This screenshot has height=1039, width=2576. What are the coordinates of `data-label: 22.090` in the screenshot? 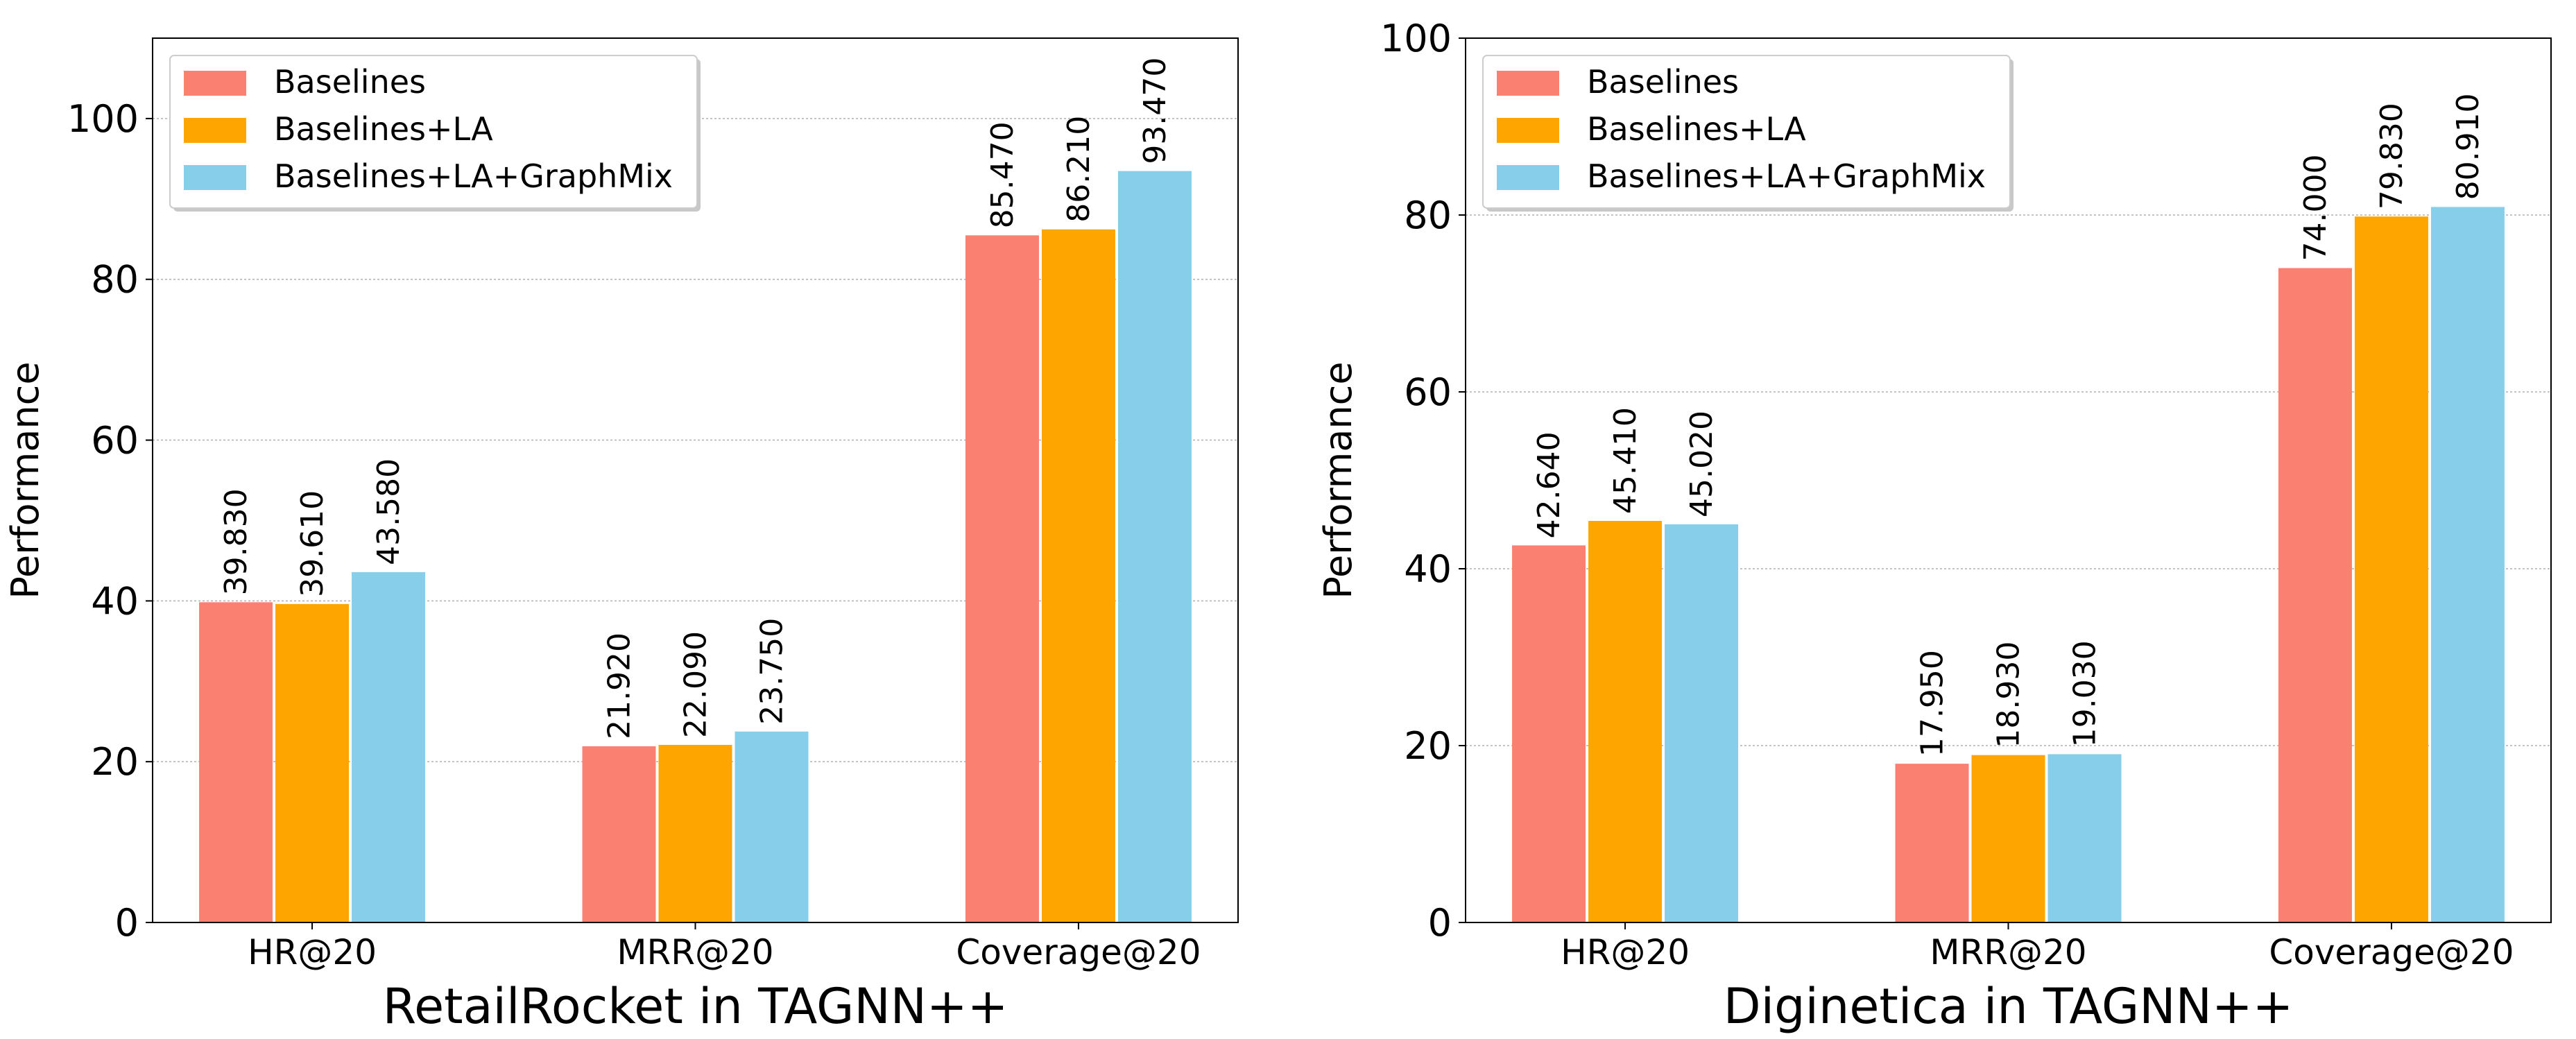 It's located at (696, 684).